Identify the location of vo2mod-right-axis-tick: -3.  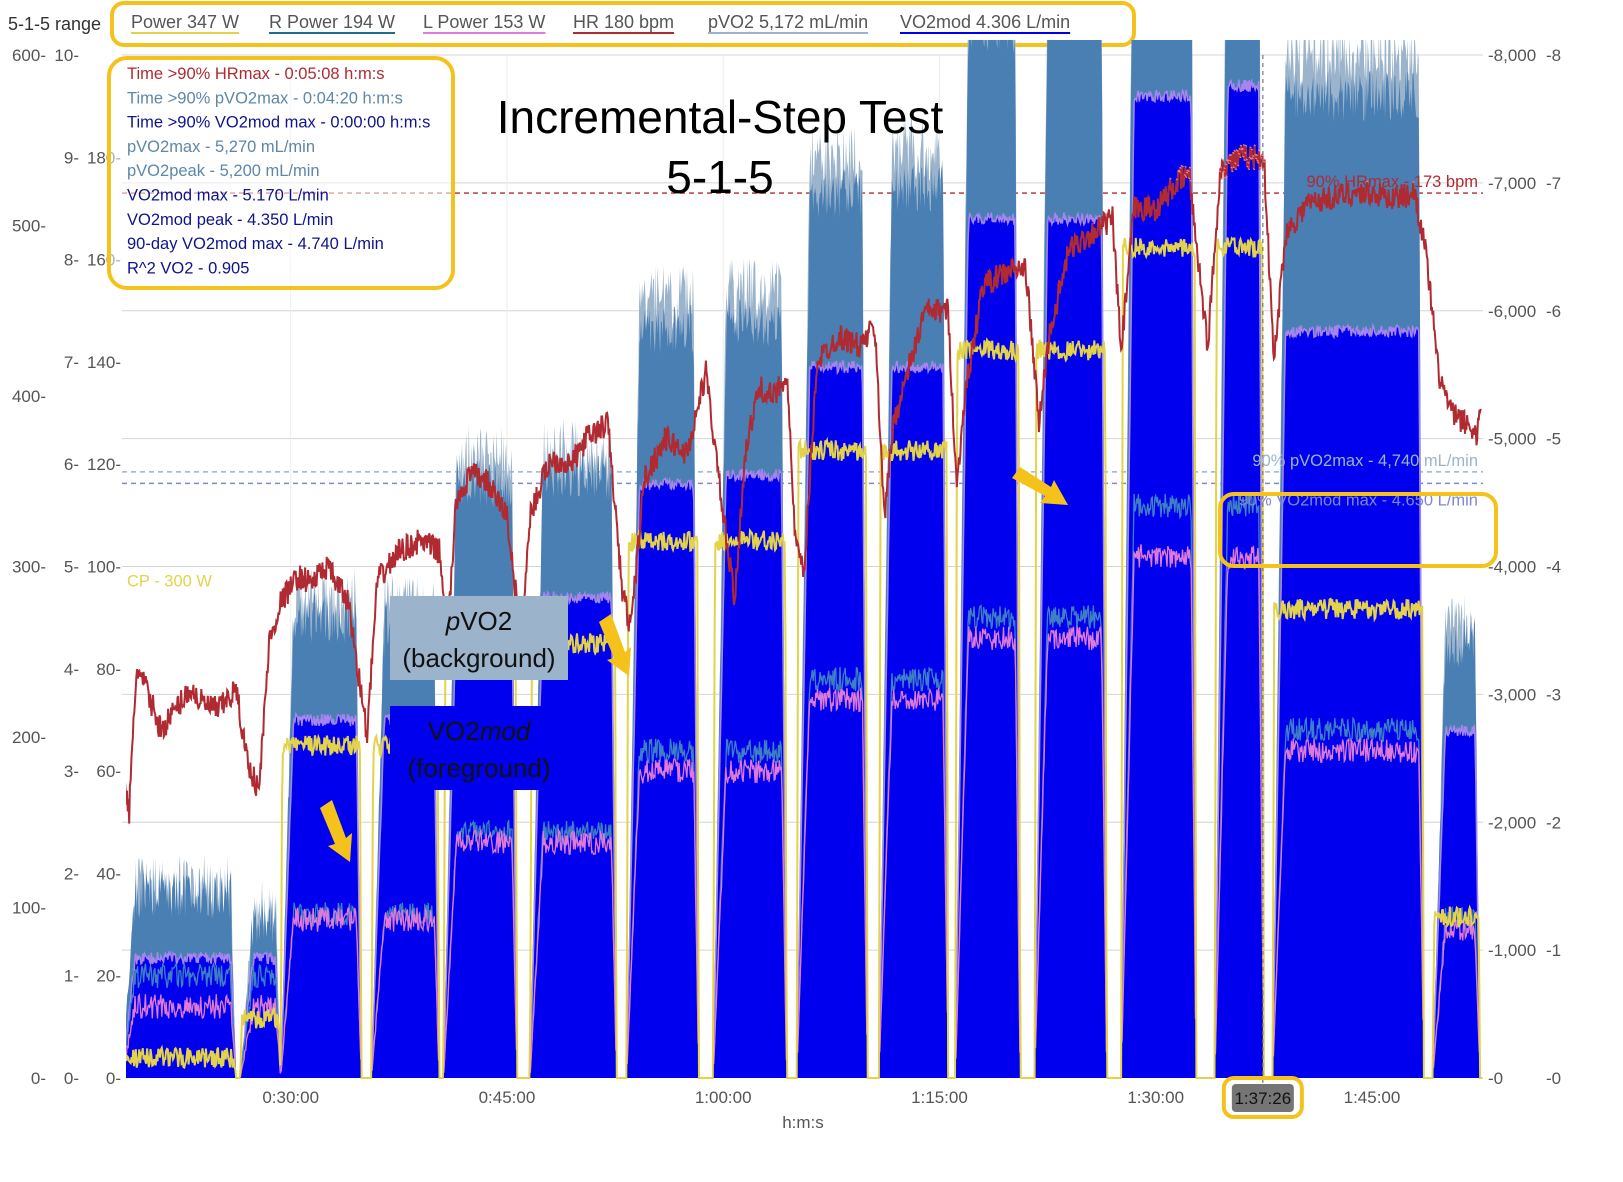
(1553, 694).